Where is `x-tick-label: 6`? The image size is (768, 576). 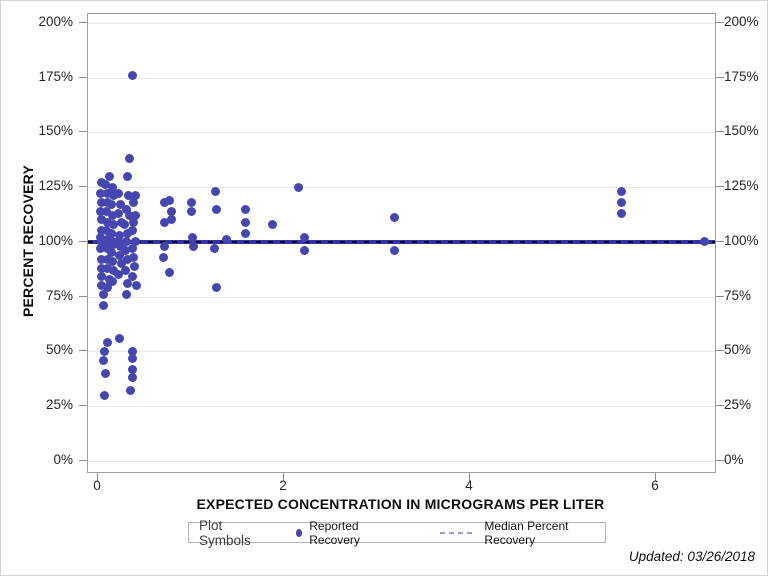 x-tick-label: 6 is located at coordinates (655, 485).